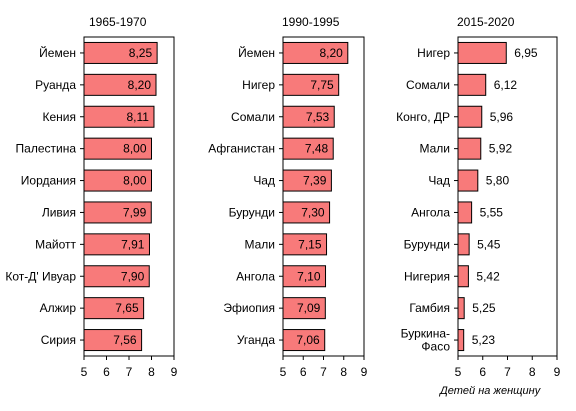 The width and height of the screenshot is (576, 411). I want to click on value-label: 5,92, so click(501, 149).